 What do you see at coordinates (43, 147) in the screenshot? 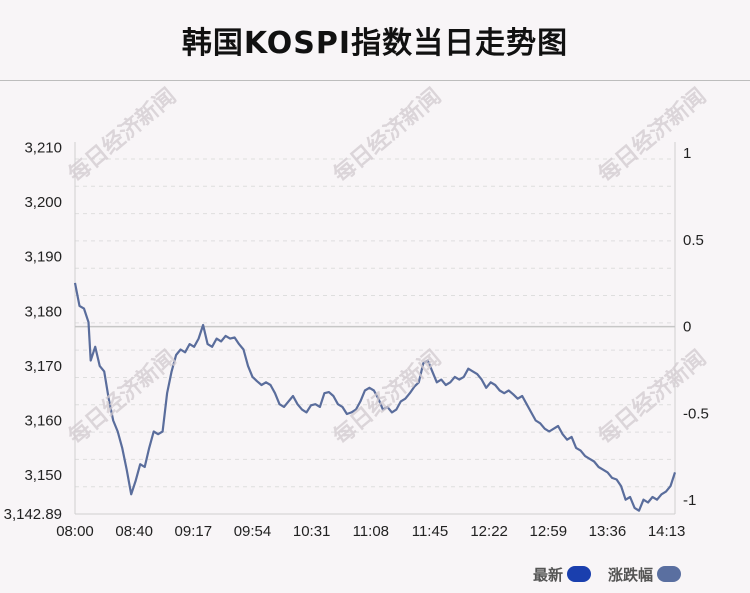
I see `y-left-tick-label: 3,210` at bounding box center [43, 147].